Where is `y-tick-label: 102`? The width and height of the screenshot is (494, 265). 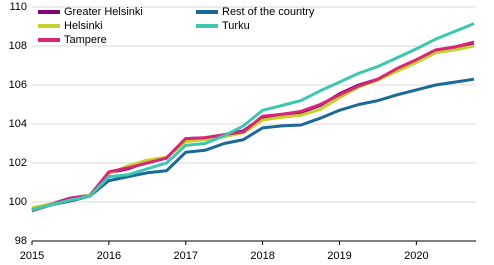
y-tick-label: 102 is located at coordinates (18, 163).